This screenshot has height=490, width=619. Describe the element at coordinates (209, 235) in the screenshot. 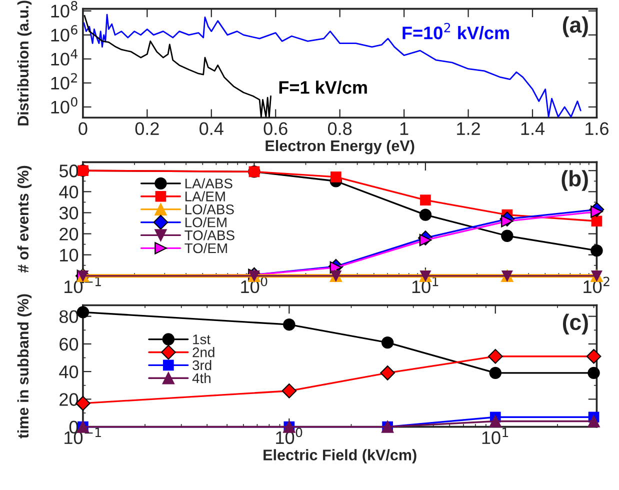

I see `legend-label: TO/ABS` at that location.